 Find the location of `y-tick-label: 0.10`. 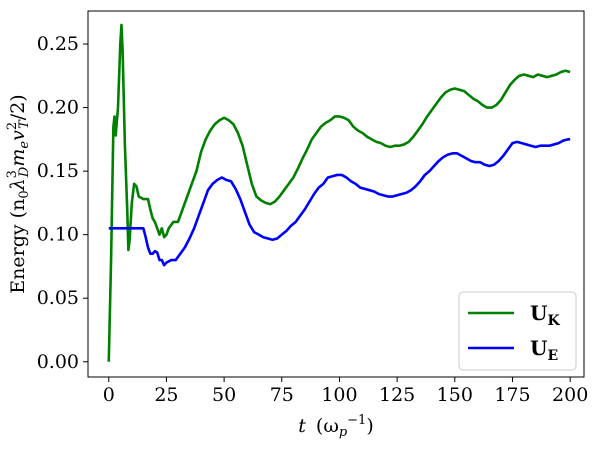

y-tick-label: 0.10 is located at coordinates (58, 235).